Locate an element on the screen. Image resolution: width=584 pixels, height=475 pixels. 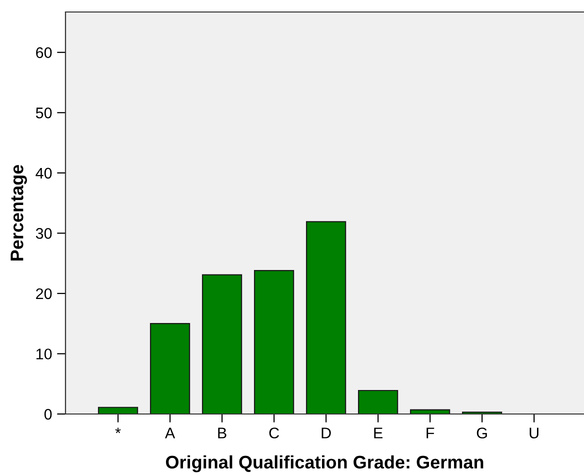
x-tick-label: D is located at coordinates (326, 433).